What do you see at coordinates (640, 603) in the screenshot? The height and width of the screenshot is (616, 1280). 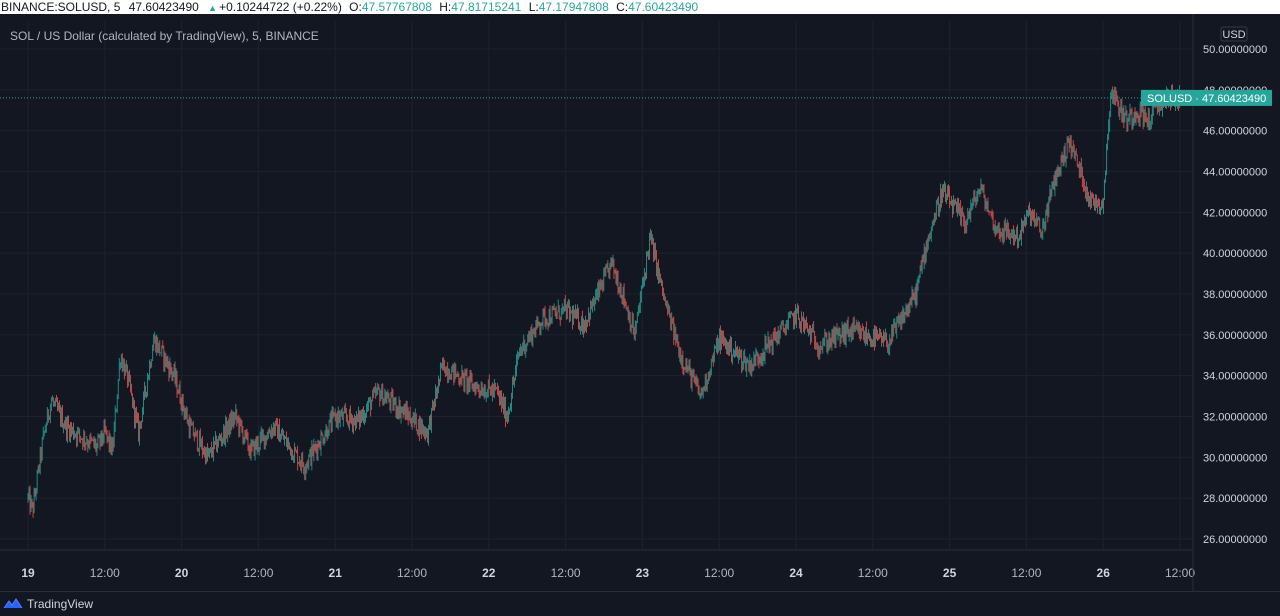 I see `footer: TradingView` at bounding box center [640, 603].